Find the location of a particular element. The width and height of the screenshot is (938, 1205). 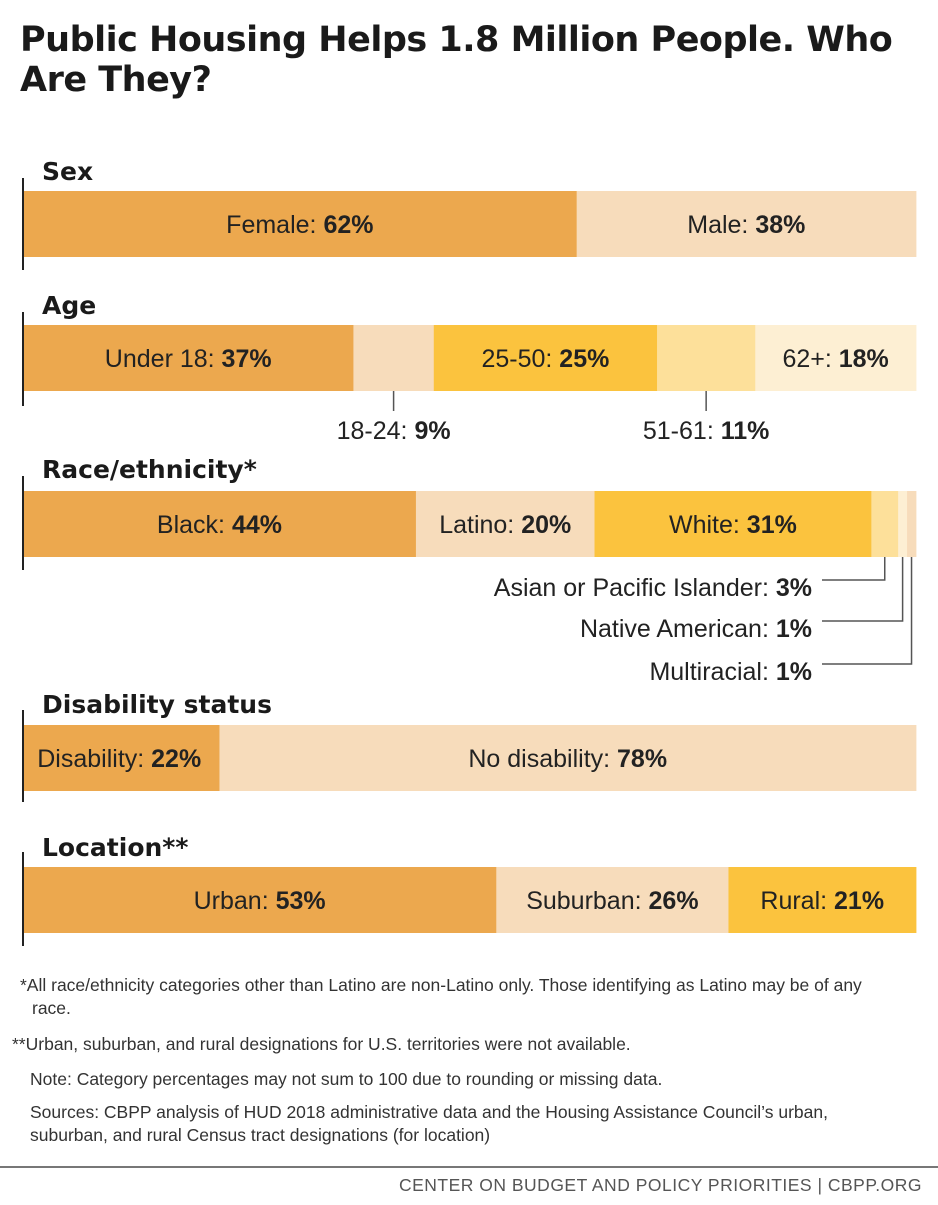

bar-disability-status-disability is located at coordinates (121, 758).